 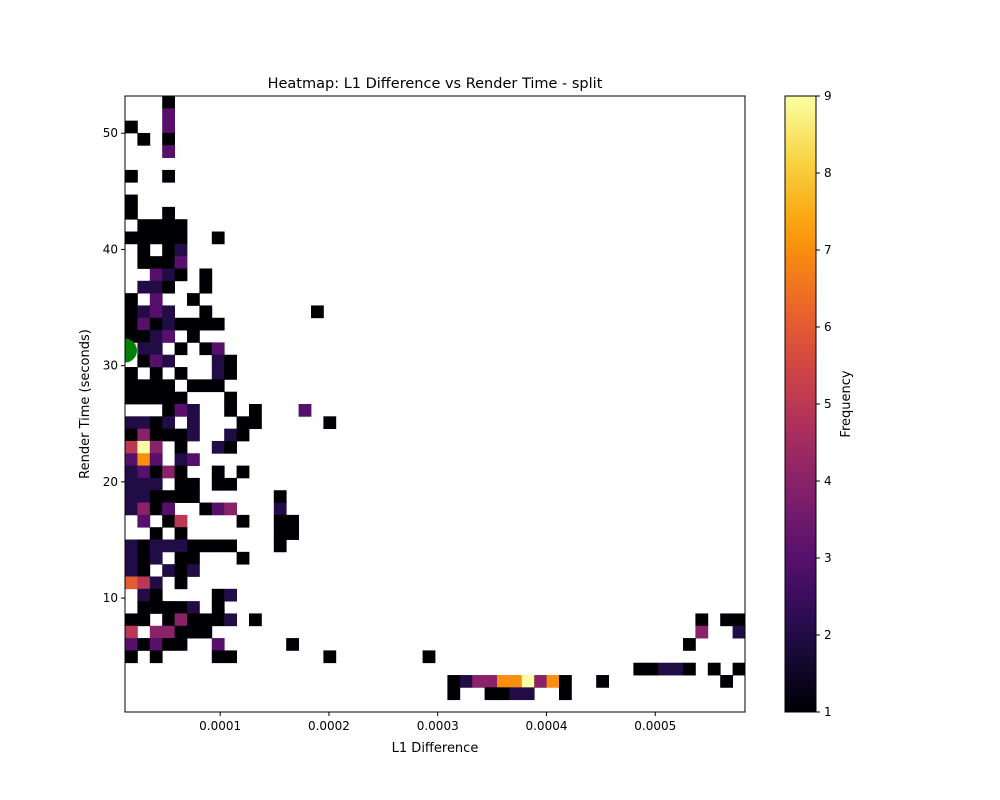 I want to click on colorbar-ticks: 1 2 3 4 5 6 7 8 9, so click(x=824, y=404).